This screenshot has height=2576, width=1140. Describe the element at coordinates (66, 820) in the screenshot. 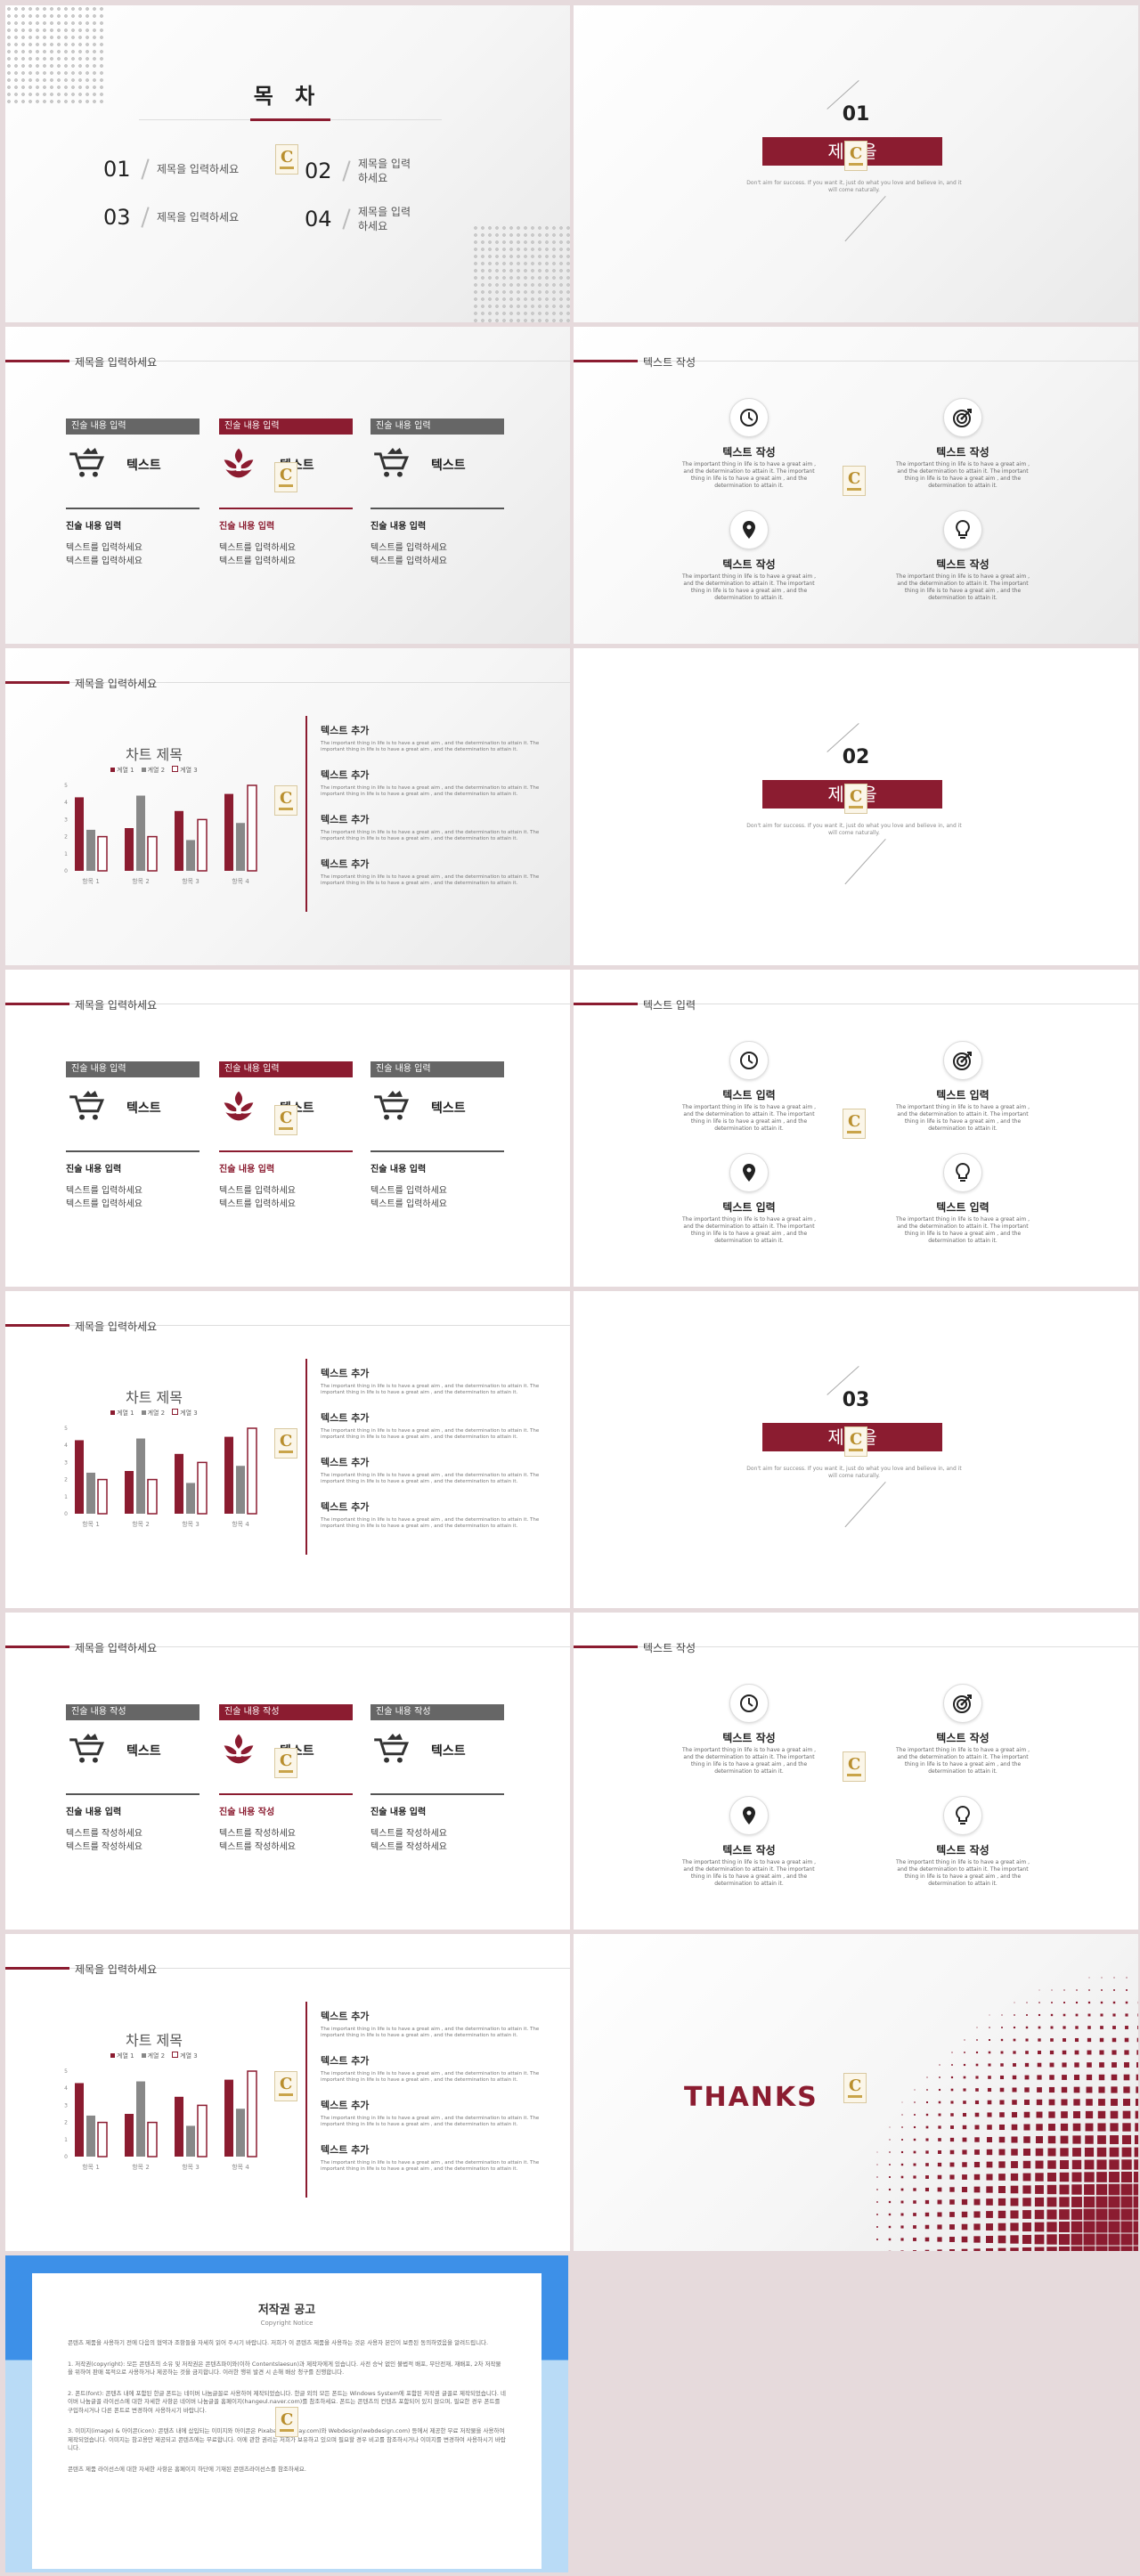

I see `y-tick-label: 3` at that location.